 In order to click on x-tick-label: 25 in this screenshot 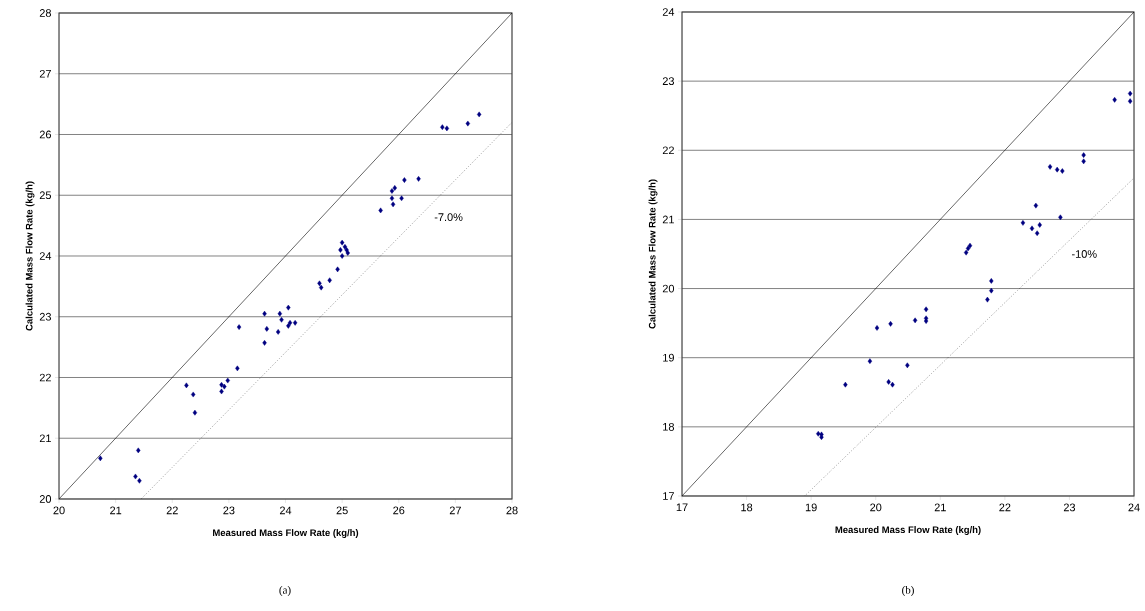, I will do `click(342, 510)`.